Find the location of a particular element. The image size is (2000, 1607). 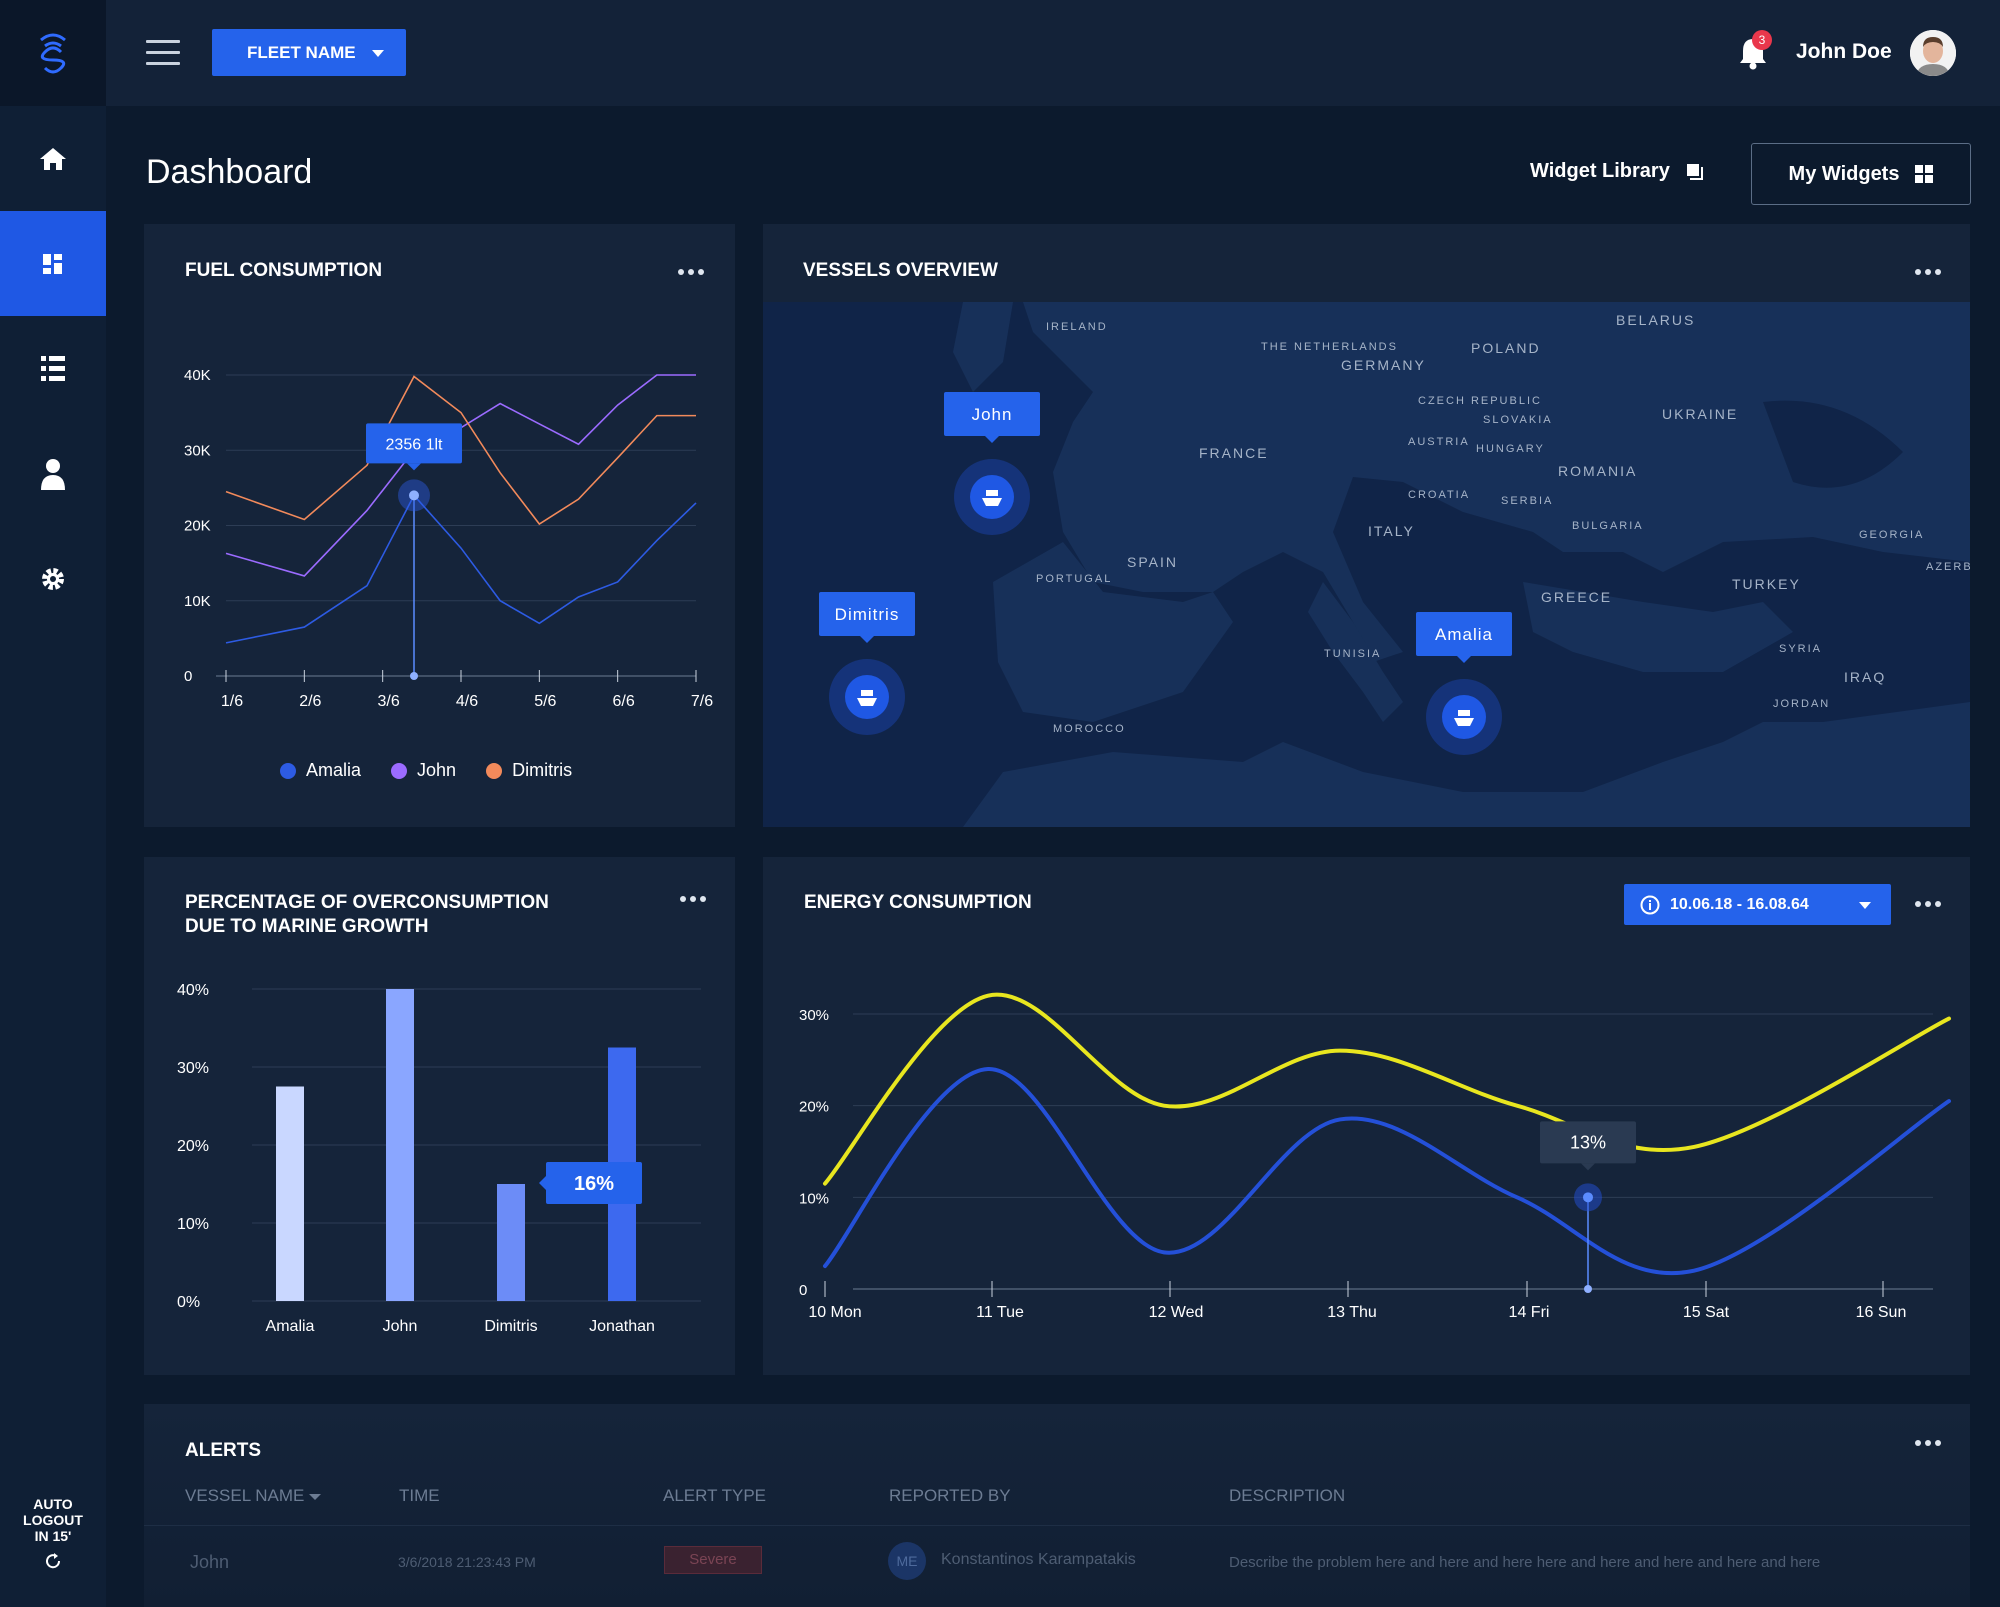

column-vessel-name: VESSEL NAME is located at coordinates (253, 1496).